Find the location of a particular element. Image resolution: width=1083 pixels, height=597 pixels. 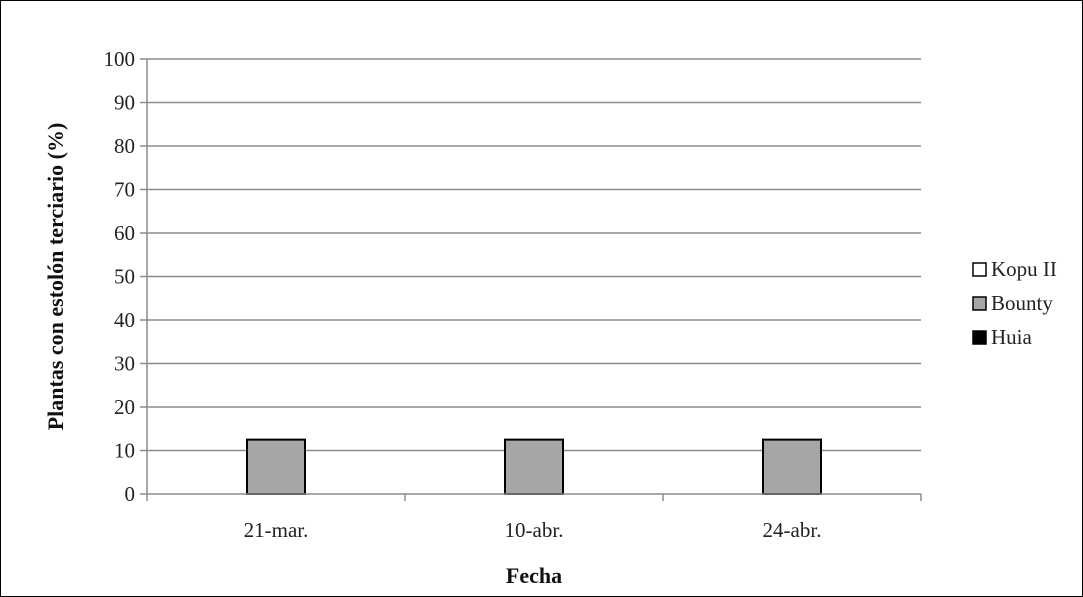

legend-label: Huia is located at coordinates (1012, 337).